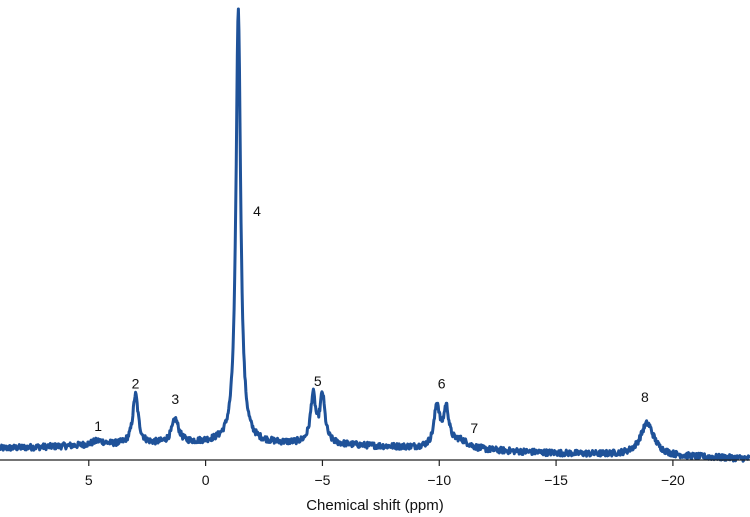 This screenshot has height=517, width=750. I want to click on peak-label: 7, so click(474, 428).